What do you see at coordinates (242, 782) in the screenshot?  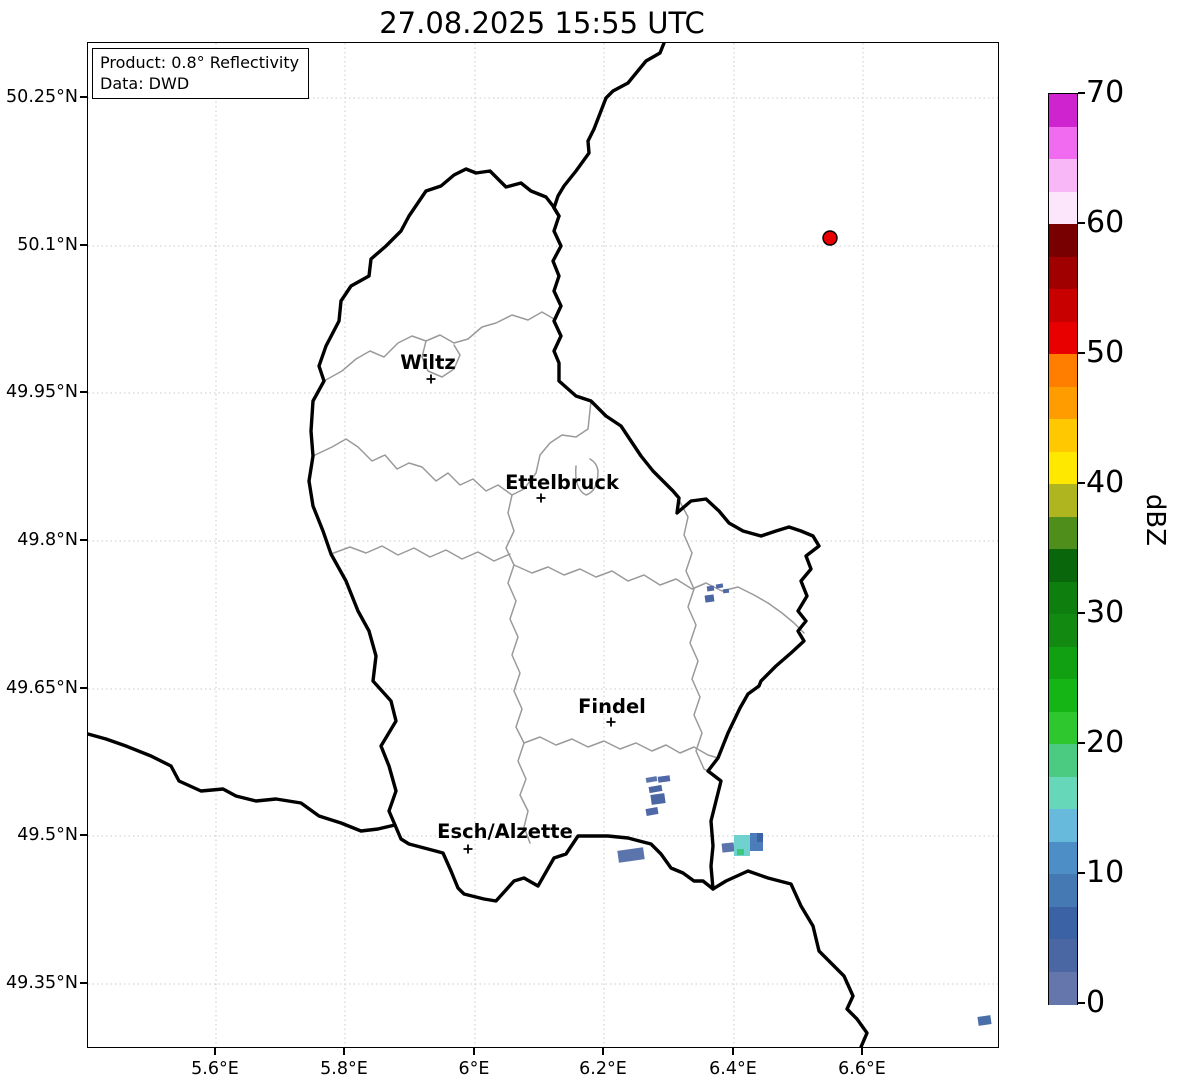 I see `belgium-france-border-path` at bounding box center [242, 782].